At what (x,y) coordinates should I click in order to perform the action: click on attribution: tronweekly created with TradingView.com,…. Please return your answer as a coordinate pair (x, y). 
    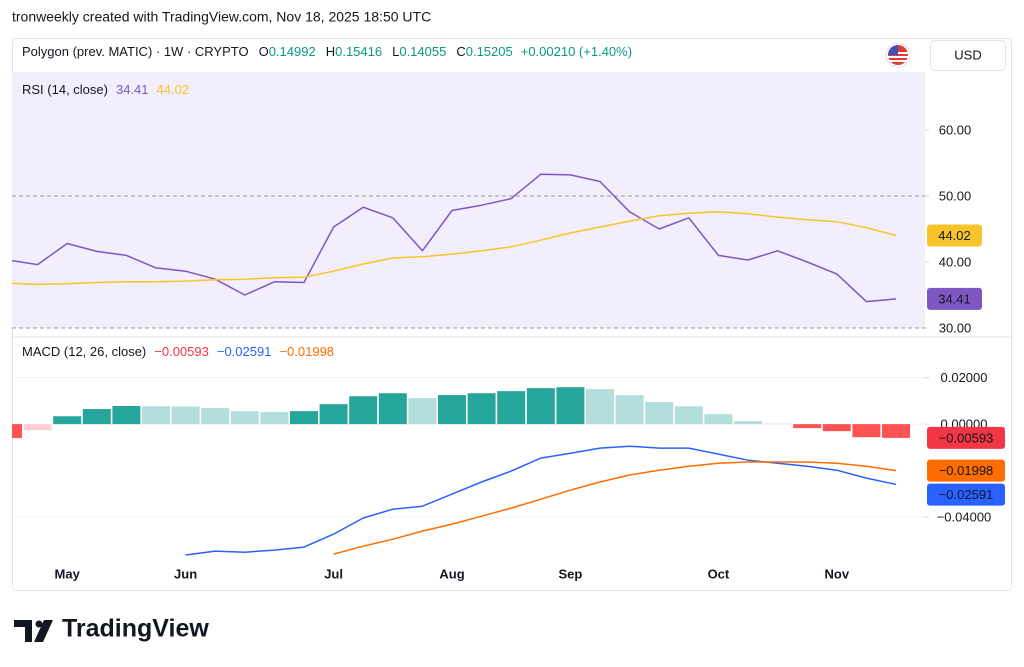
    Looking at the image, I should click on (221, 17).